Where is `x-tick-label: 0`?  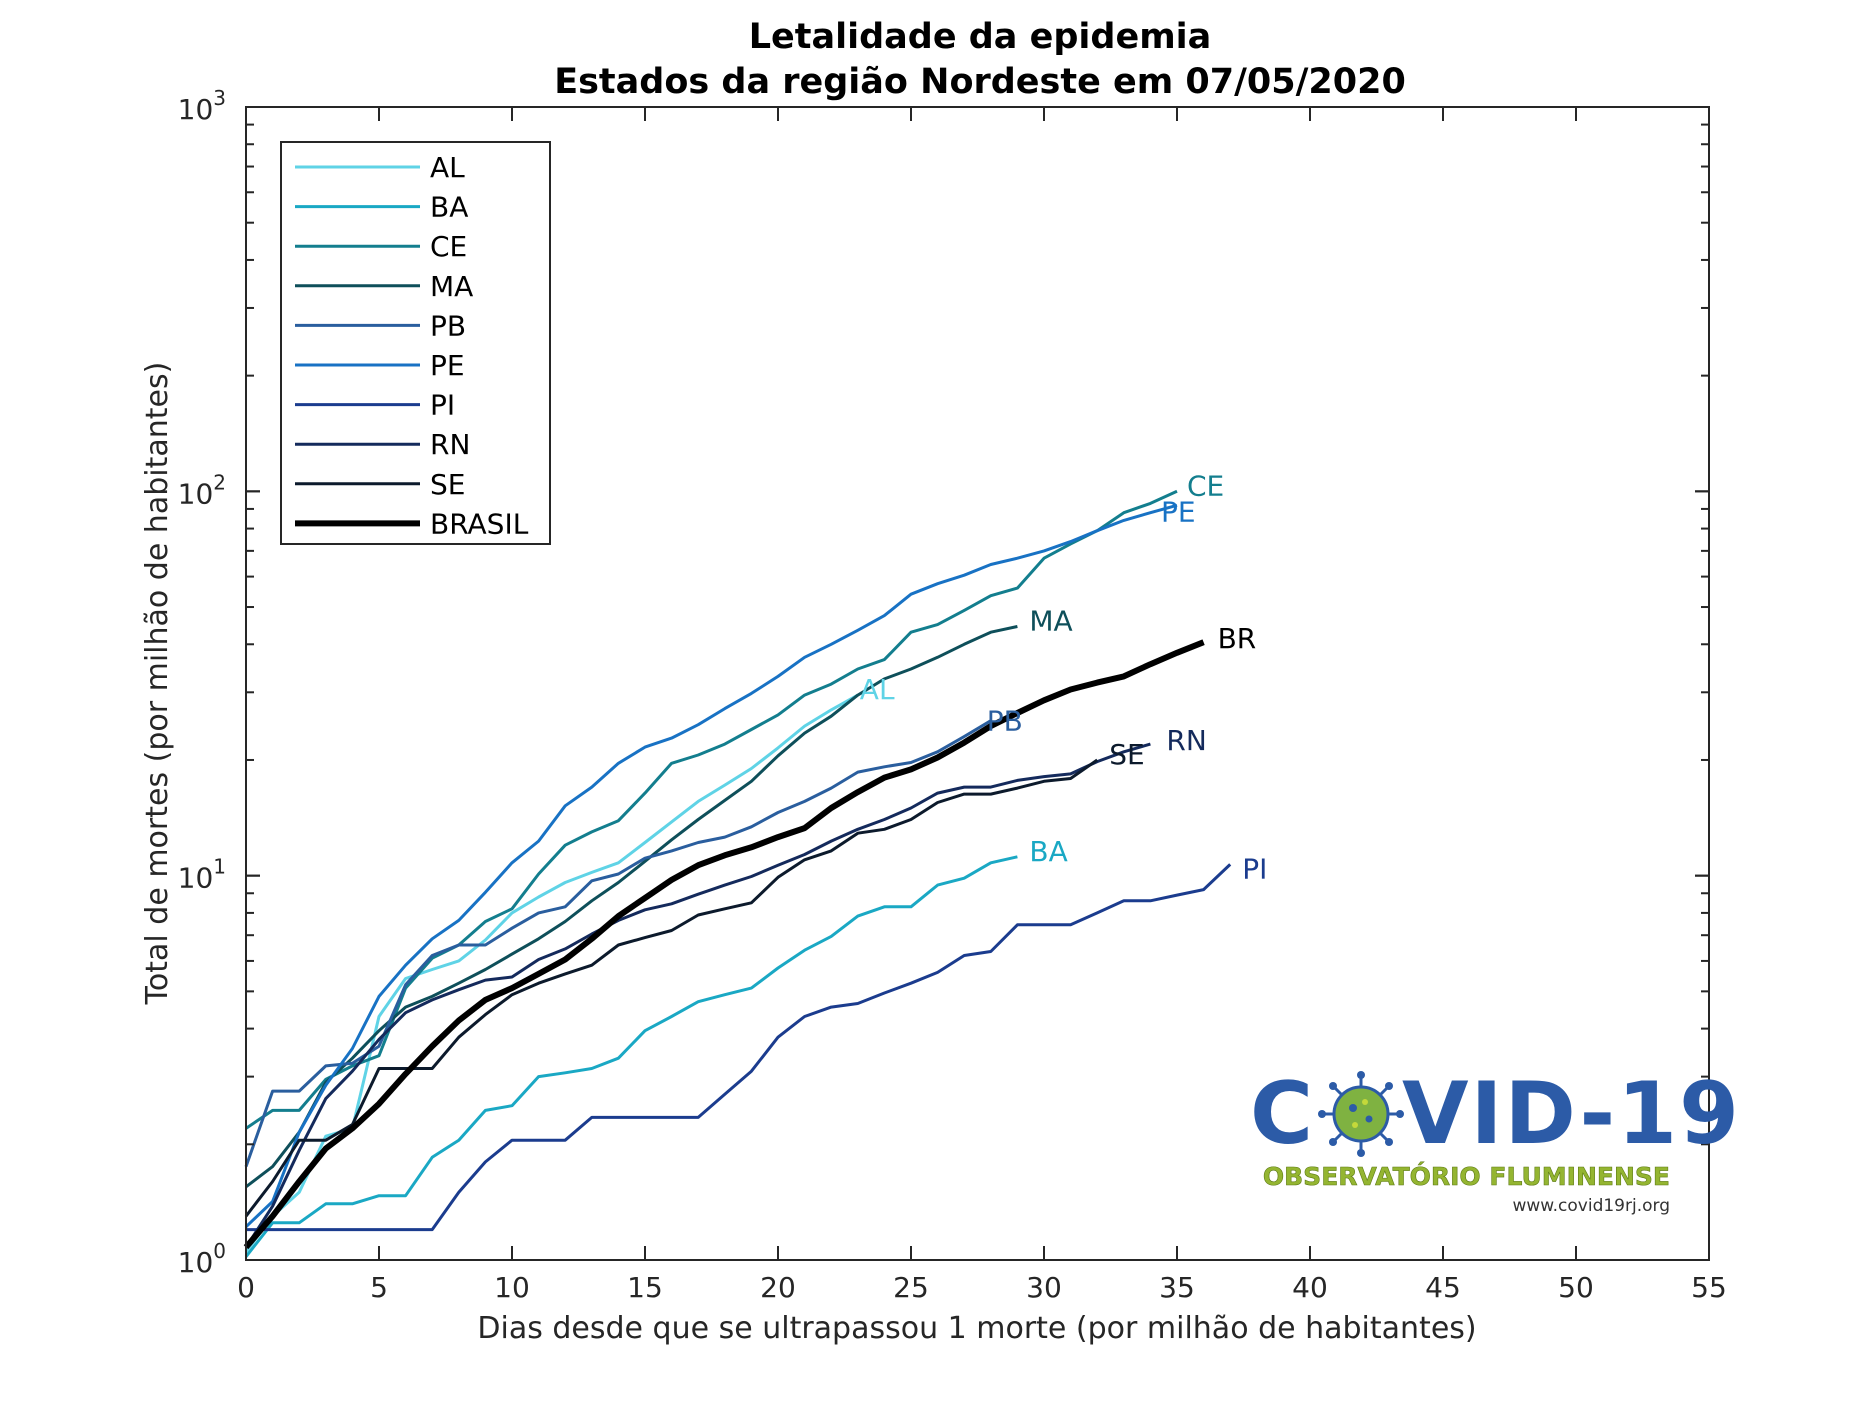
x-tick-label: 0 is located at coordinates (246, 1287).